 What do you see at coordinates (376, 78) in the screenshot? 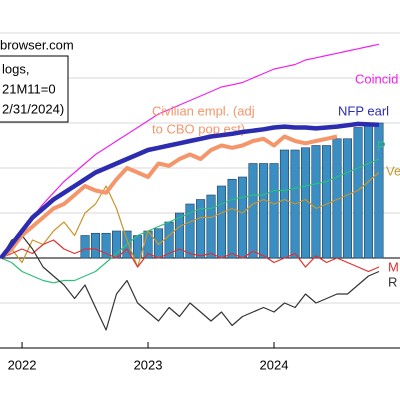
I see `series-label: Coincid` at bounding box center [376, 78].